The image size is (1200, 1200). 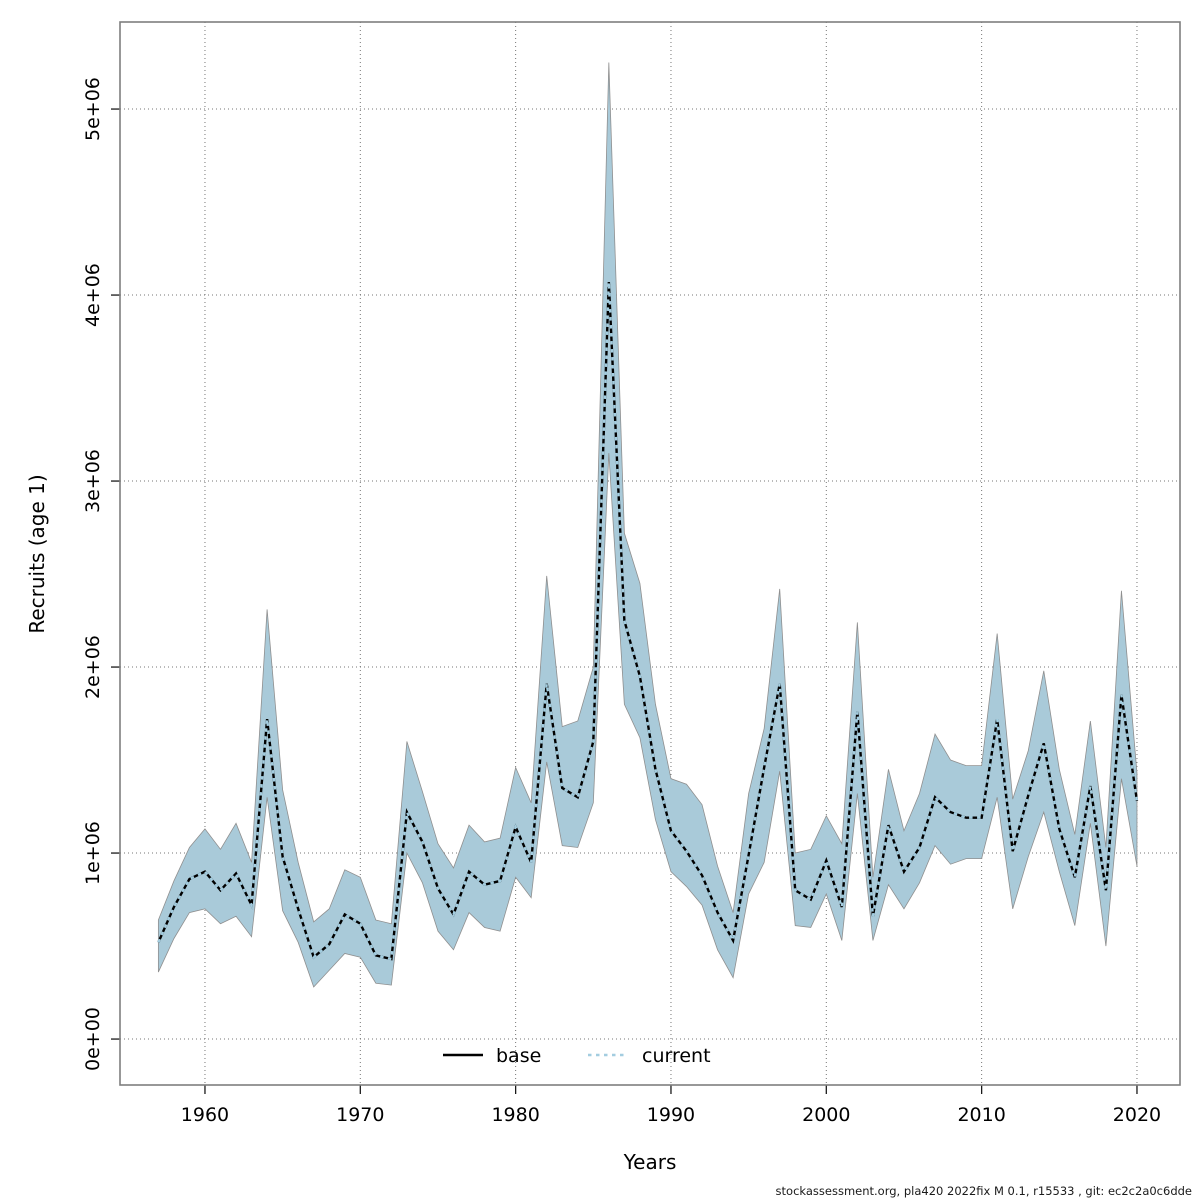 What do you see at coordinates (360, 1115) in the screenshot?
I see `x-tick-label: 1970` at bounding box center [360, 1115].